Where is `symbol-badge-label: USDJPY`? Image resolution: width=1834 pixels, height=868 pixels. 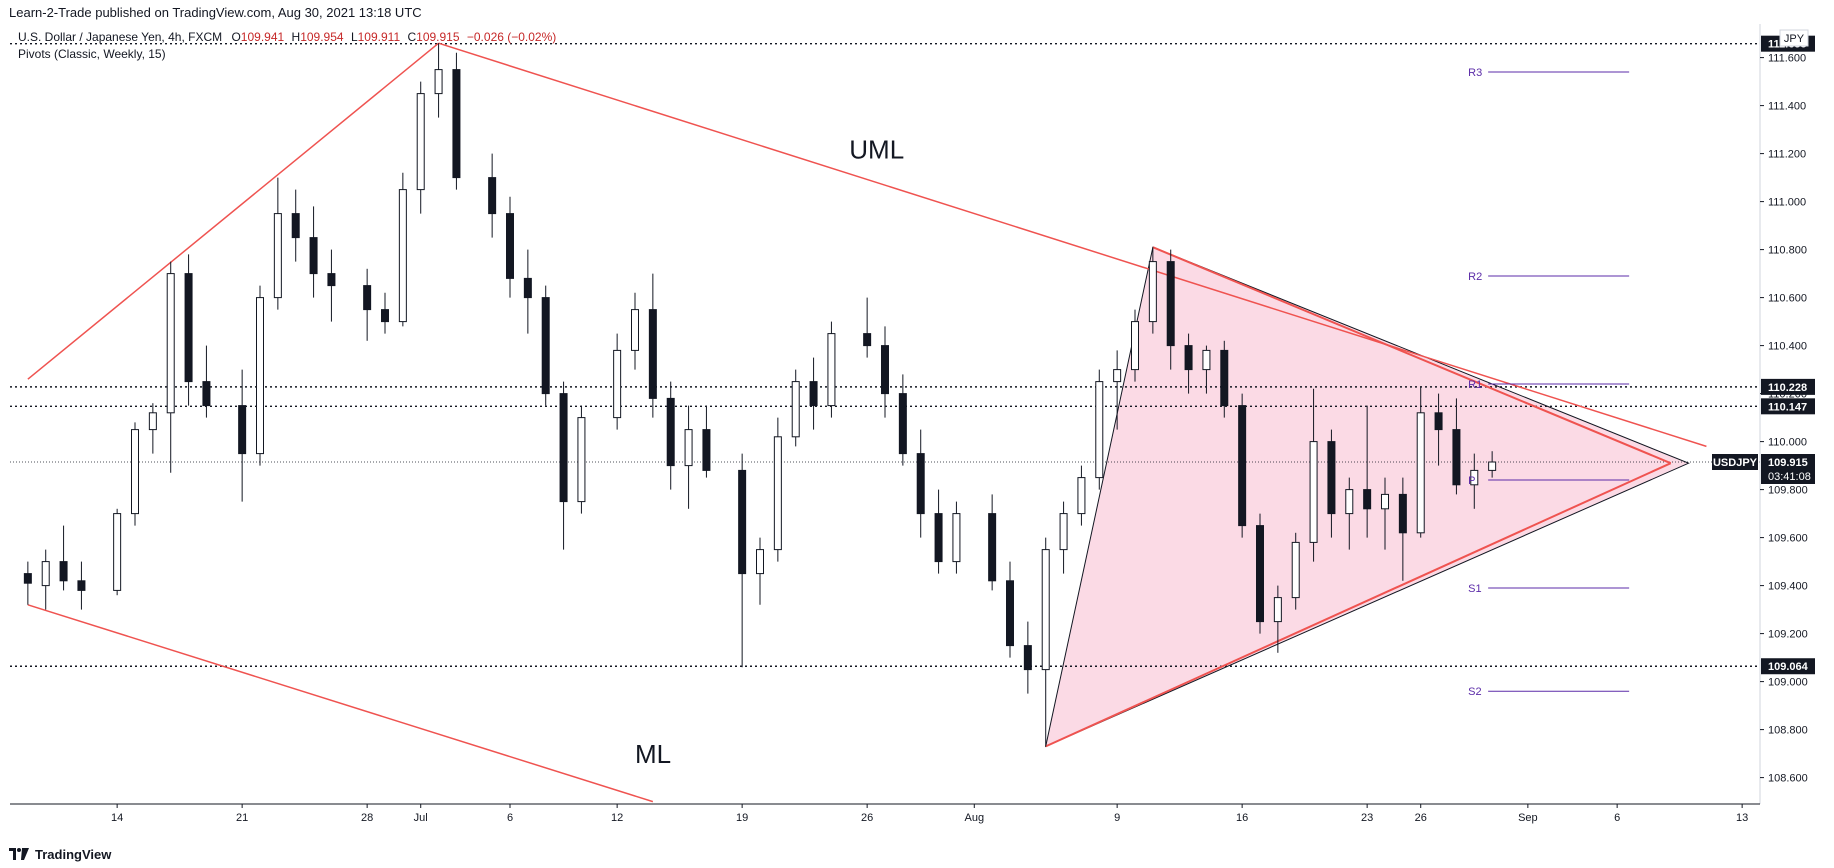 symbol-badge-label: USDJPY is located at coordinates (1735, 463).